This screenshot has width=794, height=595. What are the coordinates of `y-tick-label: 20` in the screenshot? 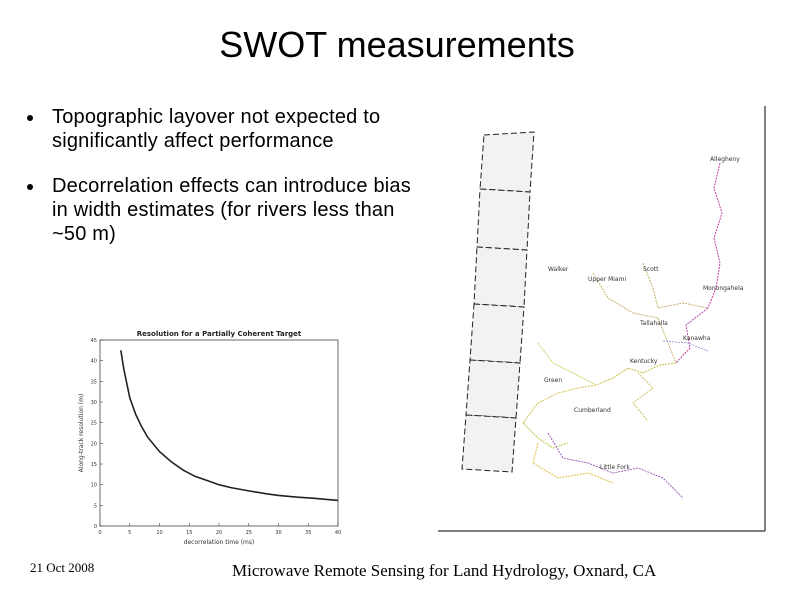 It's located at (94, 444).